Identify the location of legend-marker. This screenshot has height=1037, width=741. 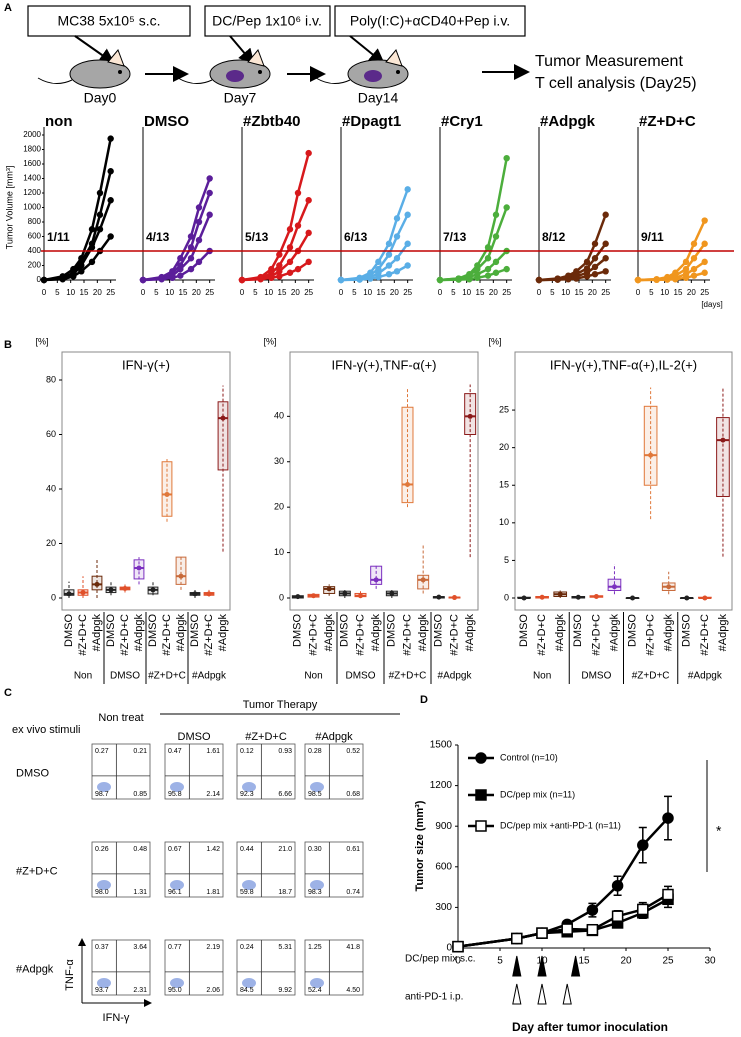
(481, 795).